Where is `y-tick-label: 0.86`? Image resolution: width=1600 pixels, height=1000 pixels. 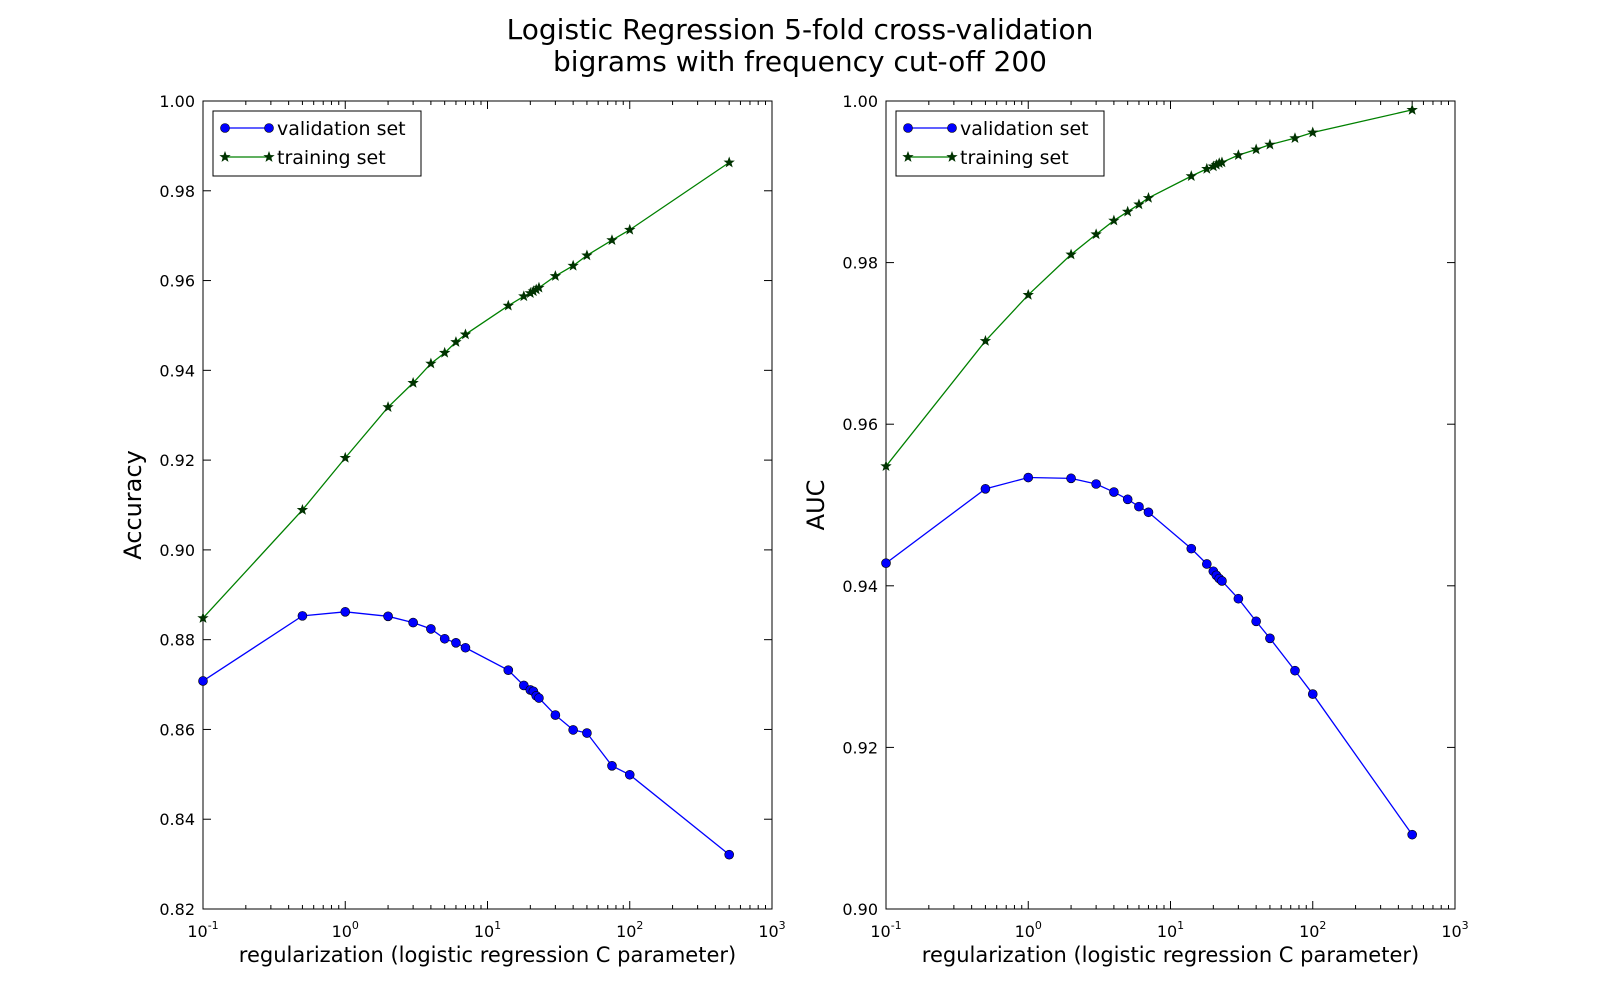 y-tick-label: 0.86 is located at coordinates (177, 729).